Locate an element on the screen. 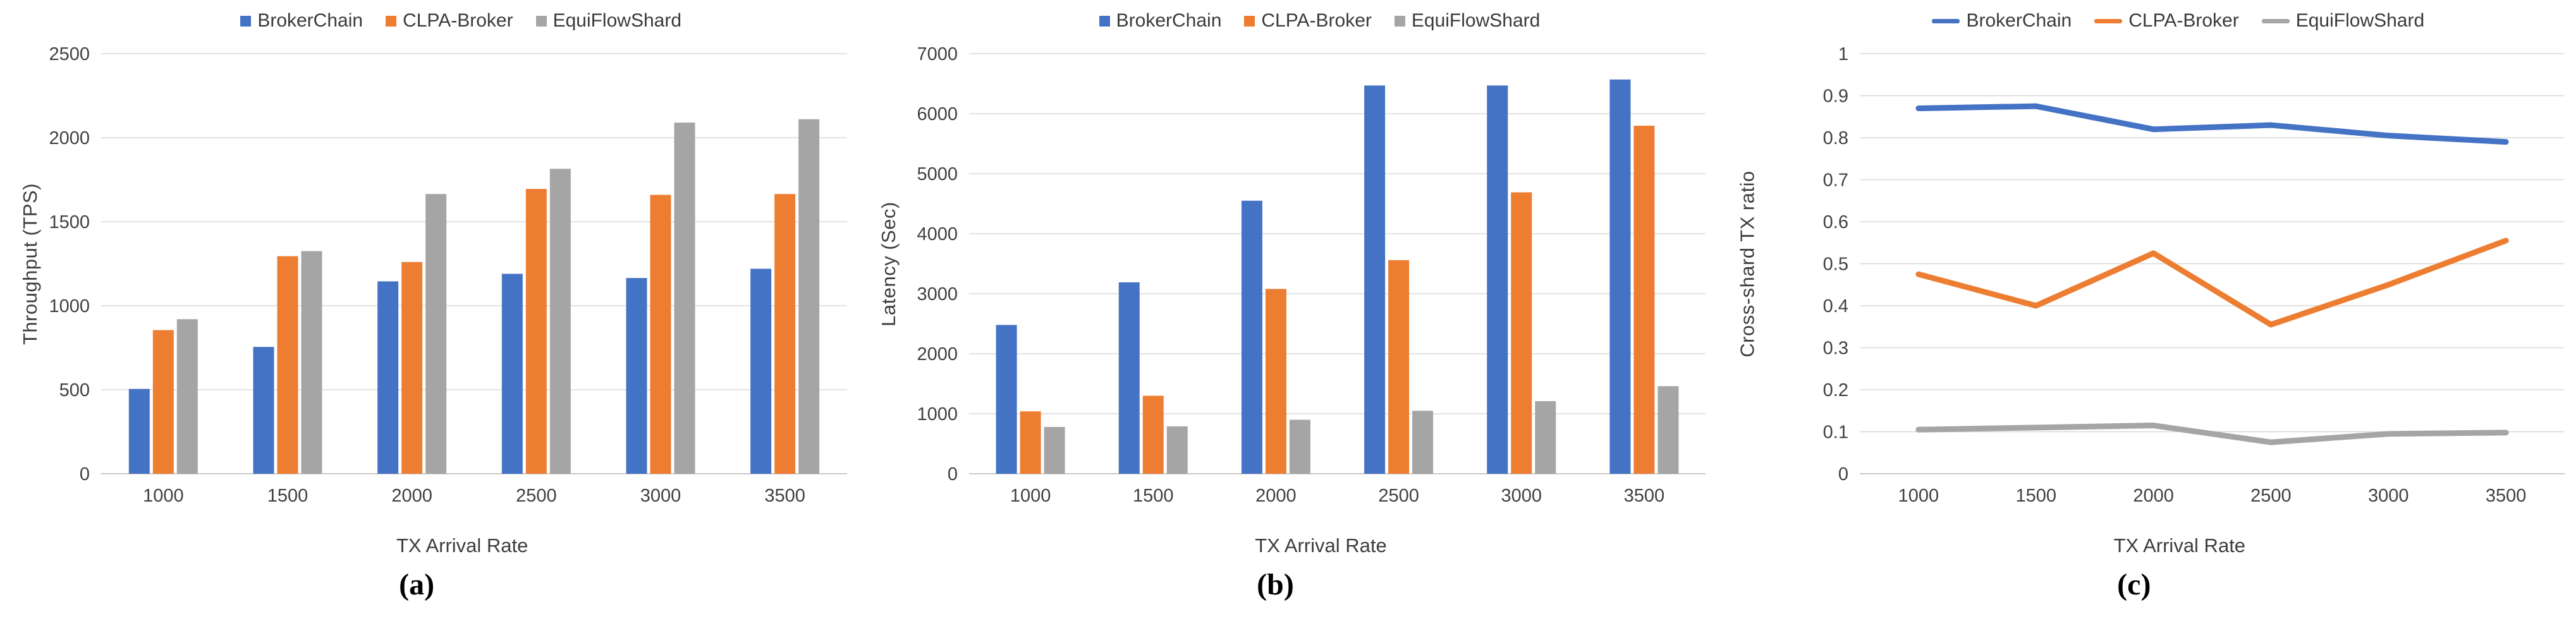 This screenshot has height=638, width=2576. y-tick-label: 1500 is located at coordinates (69, 222).